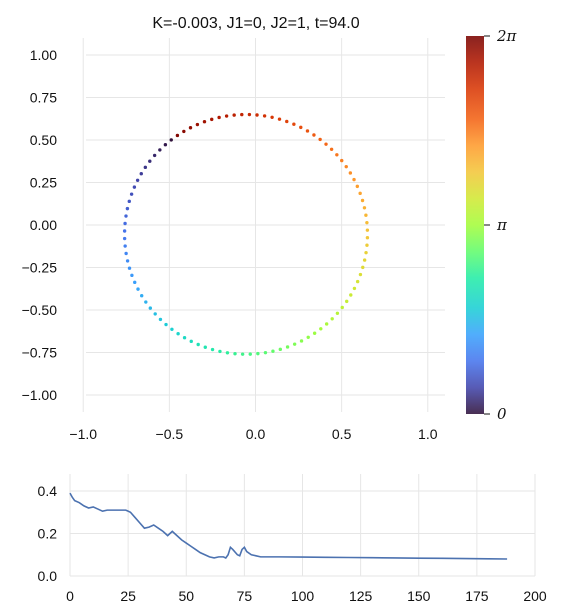 The image size is (564, 612). Describe the element at coordinates (48, 533) in the screenshot. I see `line-y-ticks: 0.4 0.2 0.0` at that location.